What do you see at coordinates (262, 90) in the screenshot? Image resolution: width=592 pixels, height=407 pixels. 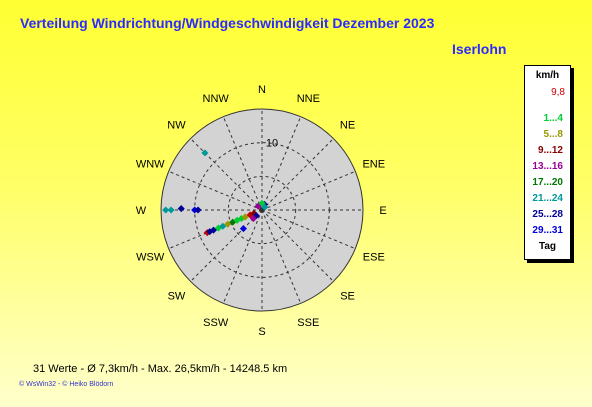 I see `direction-label-n: N` at bounding box center [262, 90].